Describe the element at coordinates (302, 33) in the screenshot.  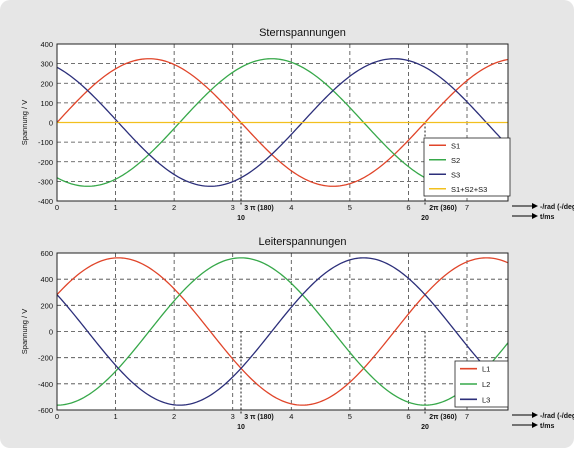
I see `chart-title: Sternspannungen` at that location.